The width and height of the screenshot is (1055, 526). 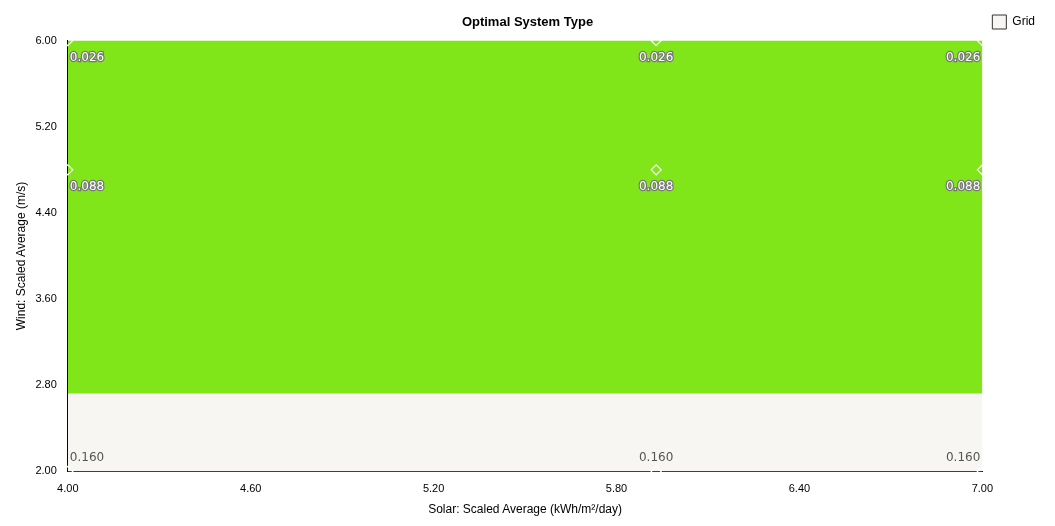 I want to click on x-tick-label: 5.80, so click(x=616, y=488).